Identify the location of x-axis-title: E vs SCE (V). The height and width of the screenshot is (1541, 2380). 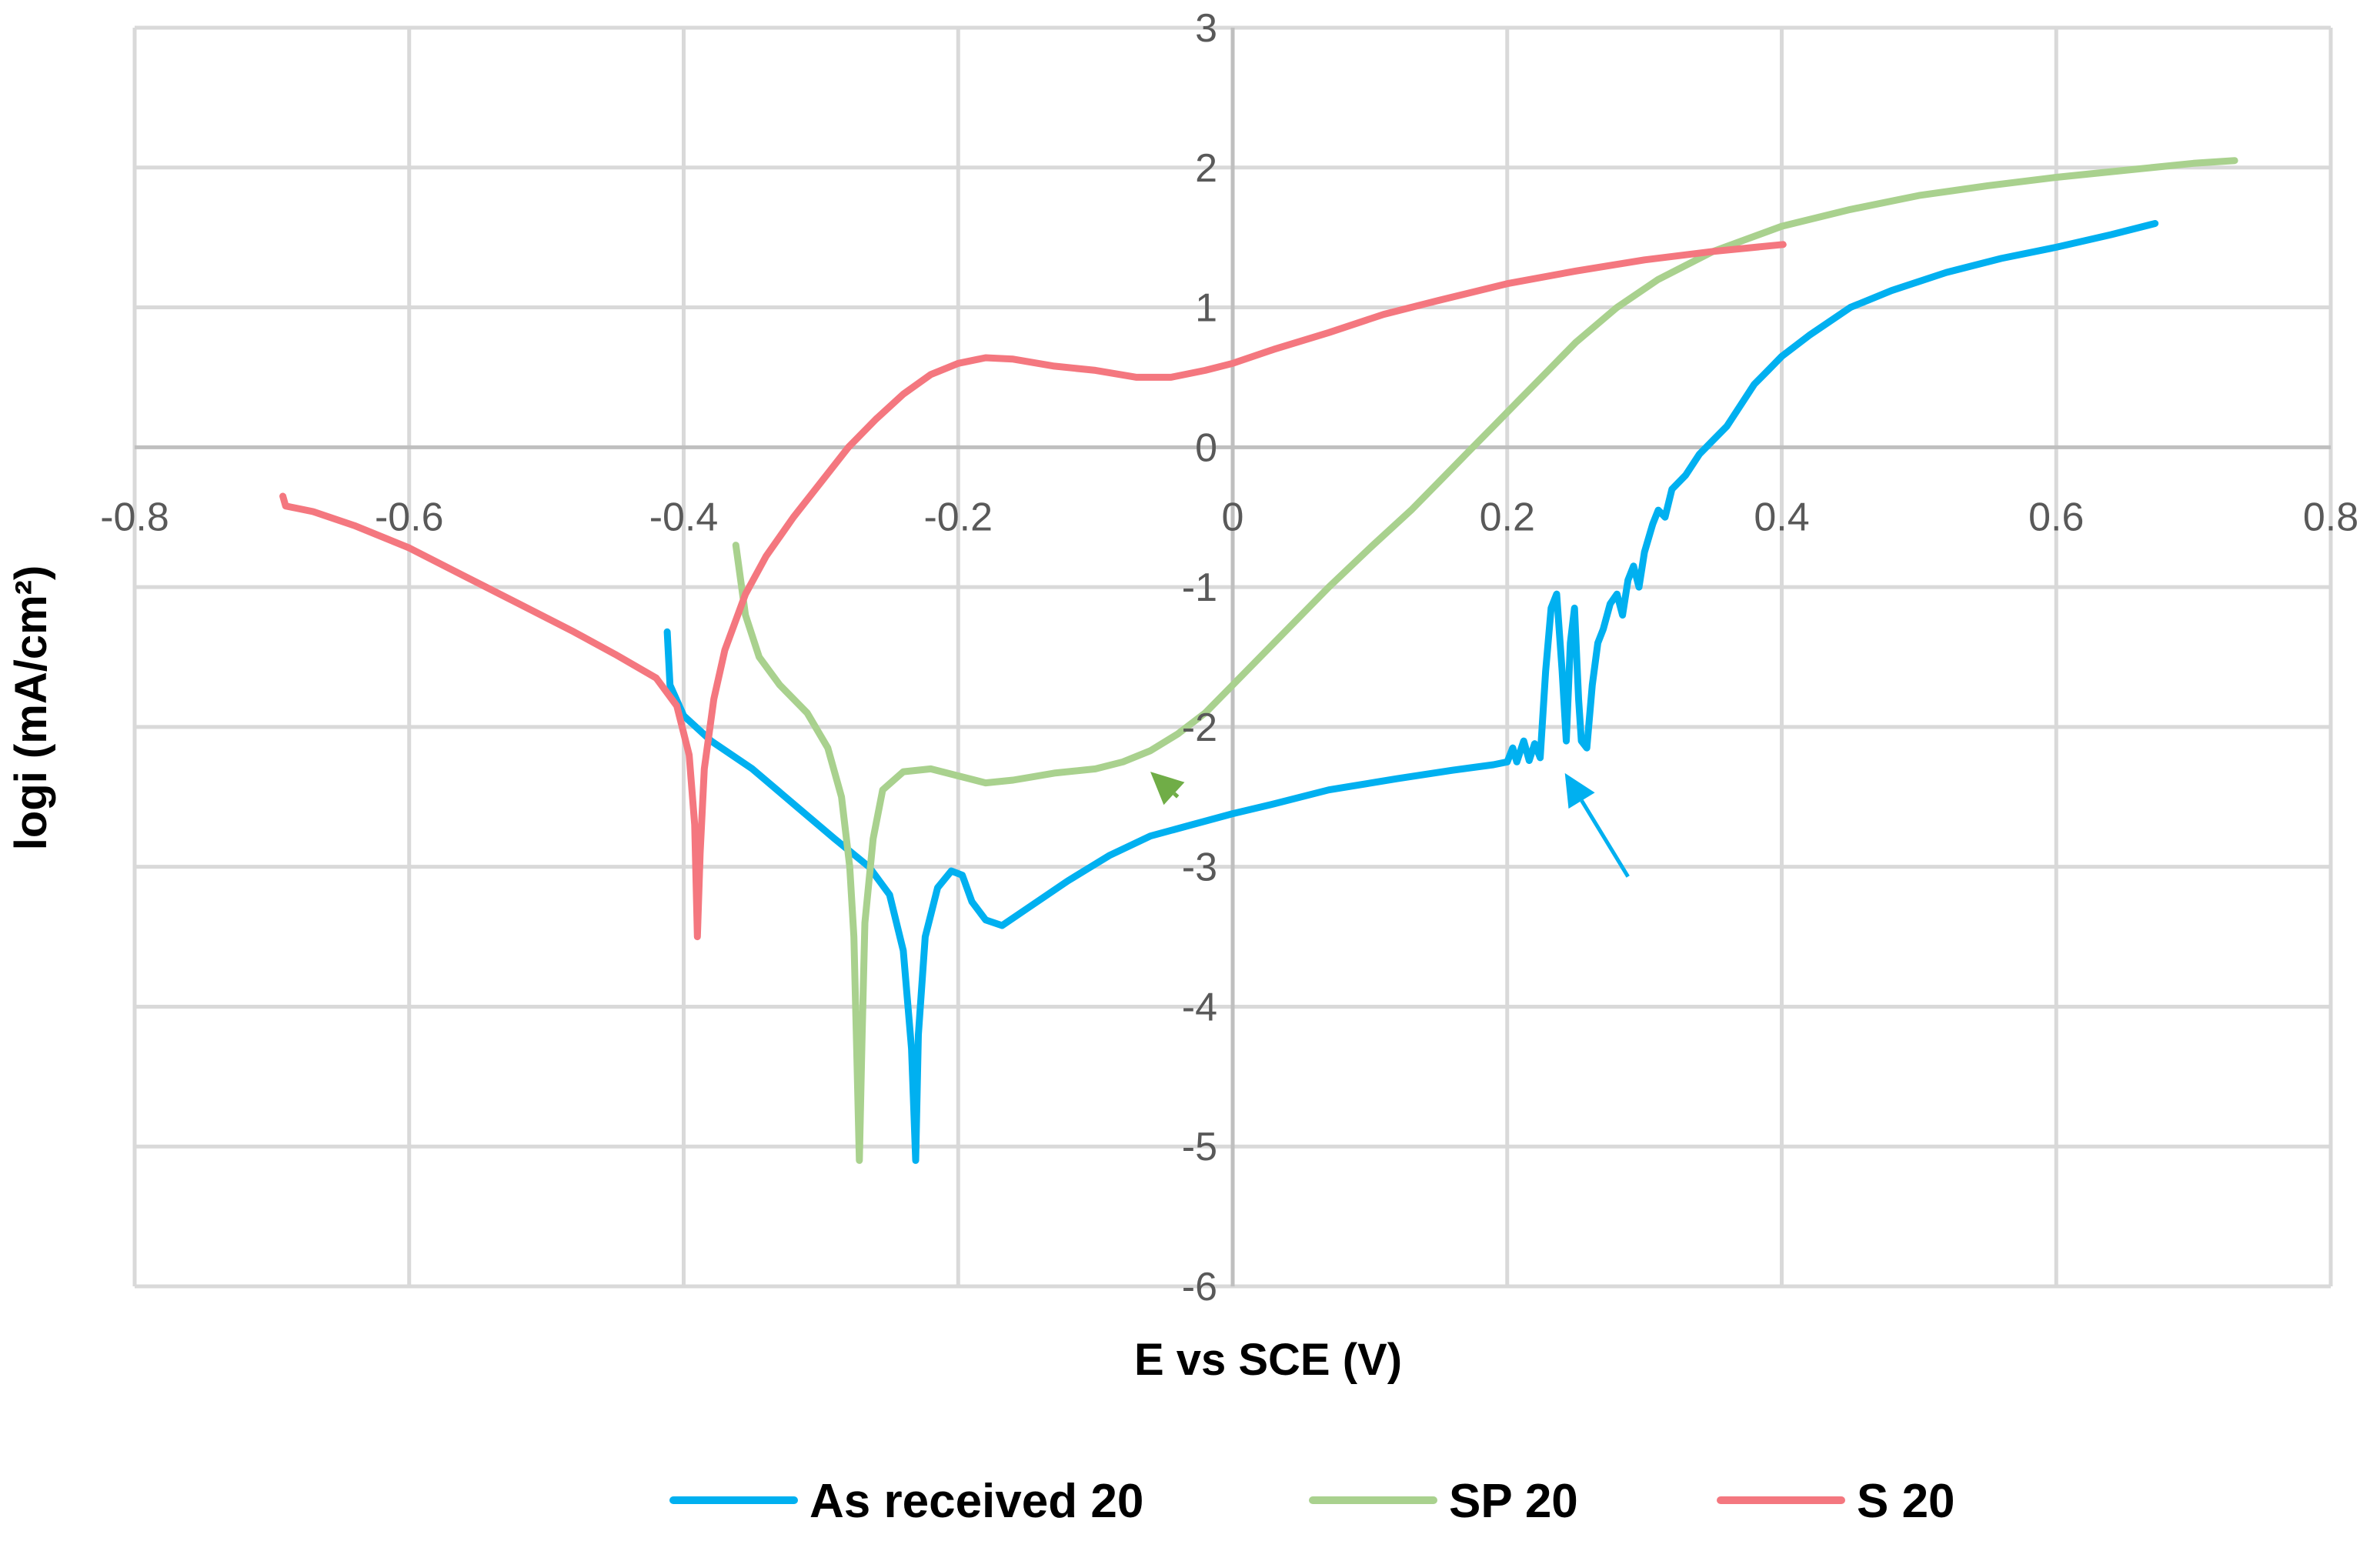
(1268, 1360).